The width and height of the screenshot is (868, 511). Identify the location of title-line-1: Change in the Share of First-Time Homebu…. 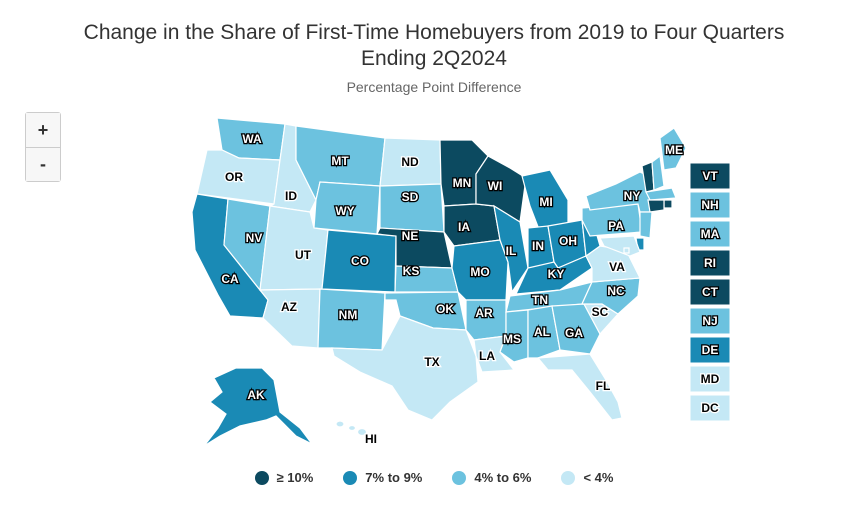
(434, 32).